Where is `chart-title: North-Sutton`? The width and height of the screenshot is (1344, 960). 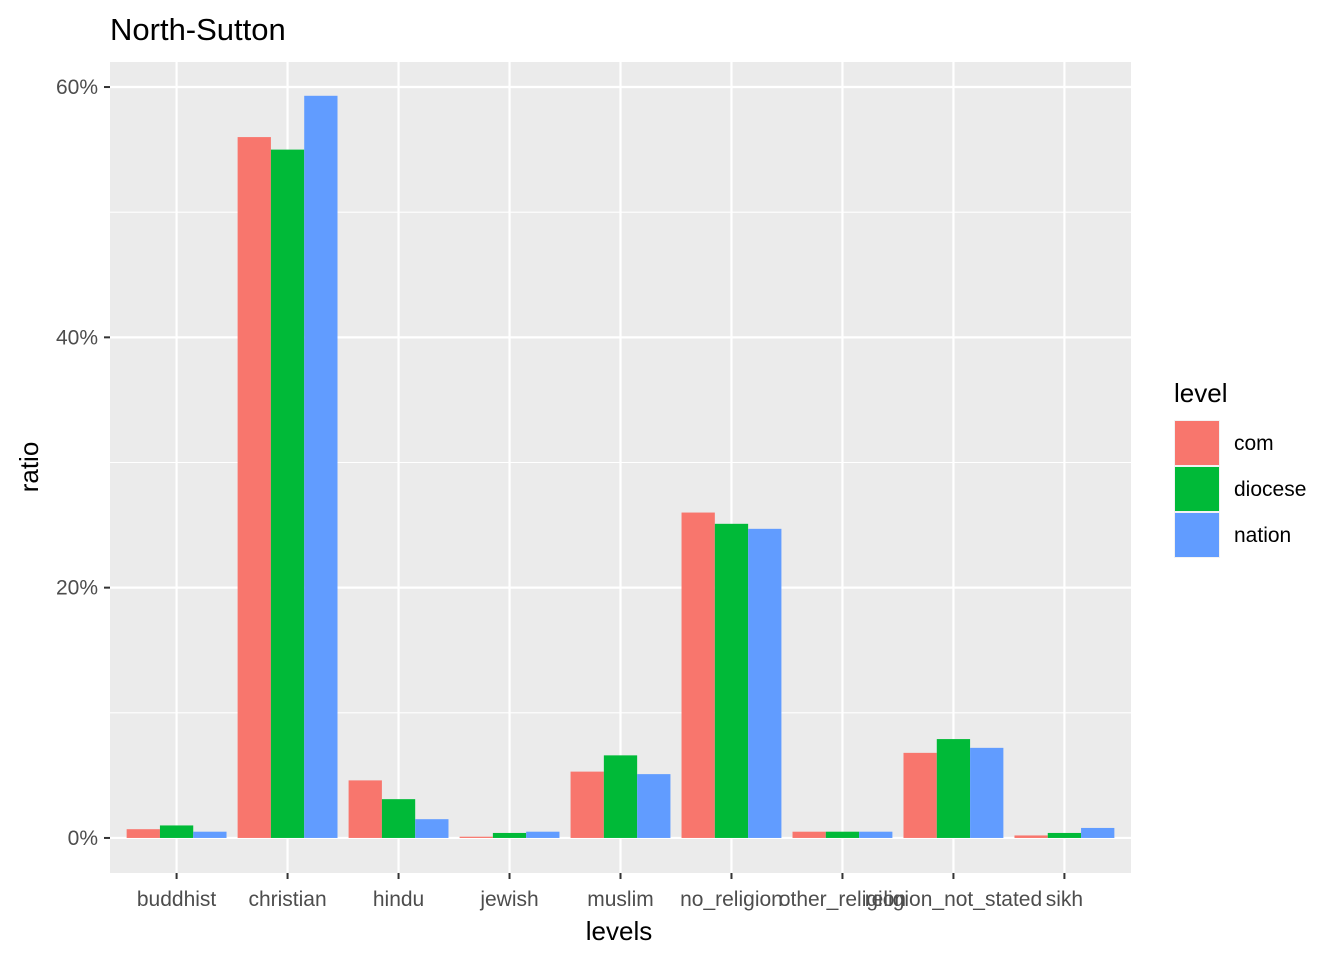 chart-title: North-Sutton is located at coordinates (198, 29).